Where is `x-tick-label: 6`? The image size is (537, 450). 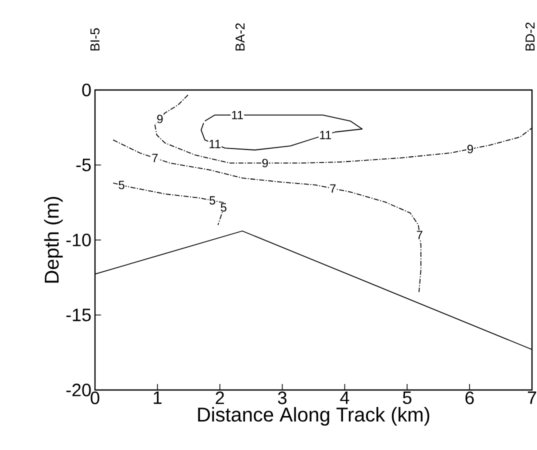
x-tick-label: 6 is located at coordinates (469, 398).